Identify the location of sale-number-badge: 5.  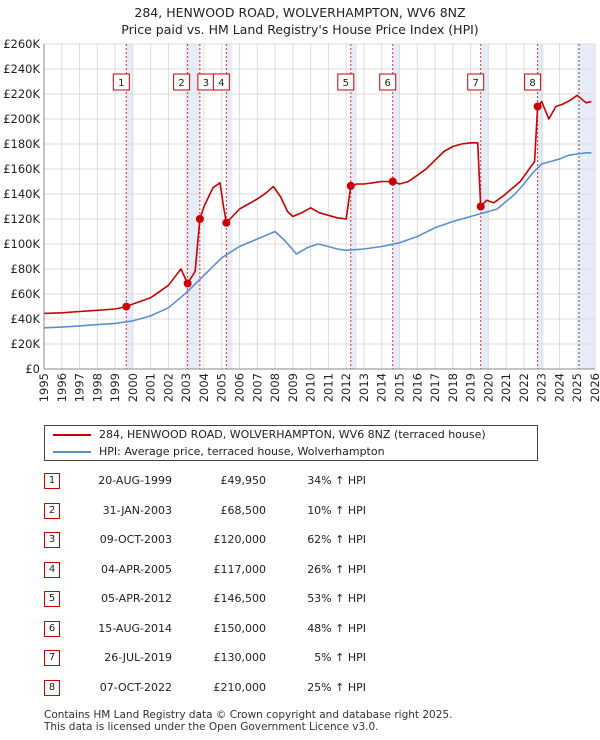
(52, 599).